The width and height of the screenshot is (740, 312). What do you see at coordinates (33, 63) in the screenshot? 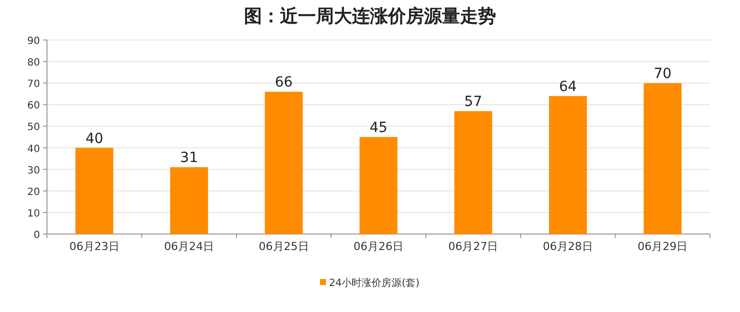
I see `y-tick-label: 80` at bounding box center [33, 63].